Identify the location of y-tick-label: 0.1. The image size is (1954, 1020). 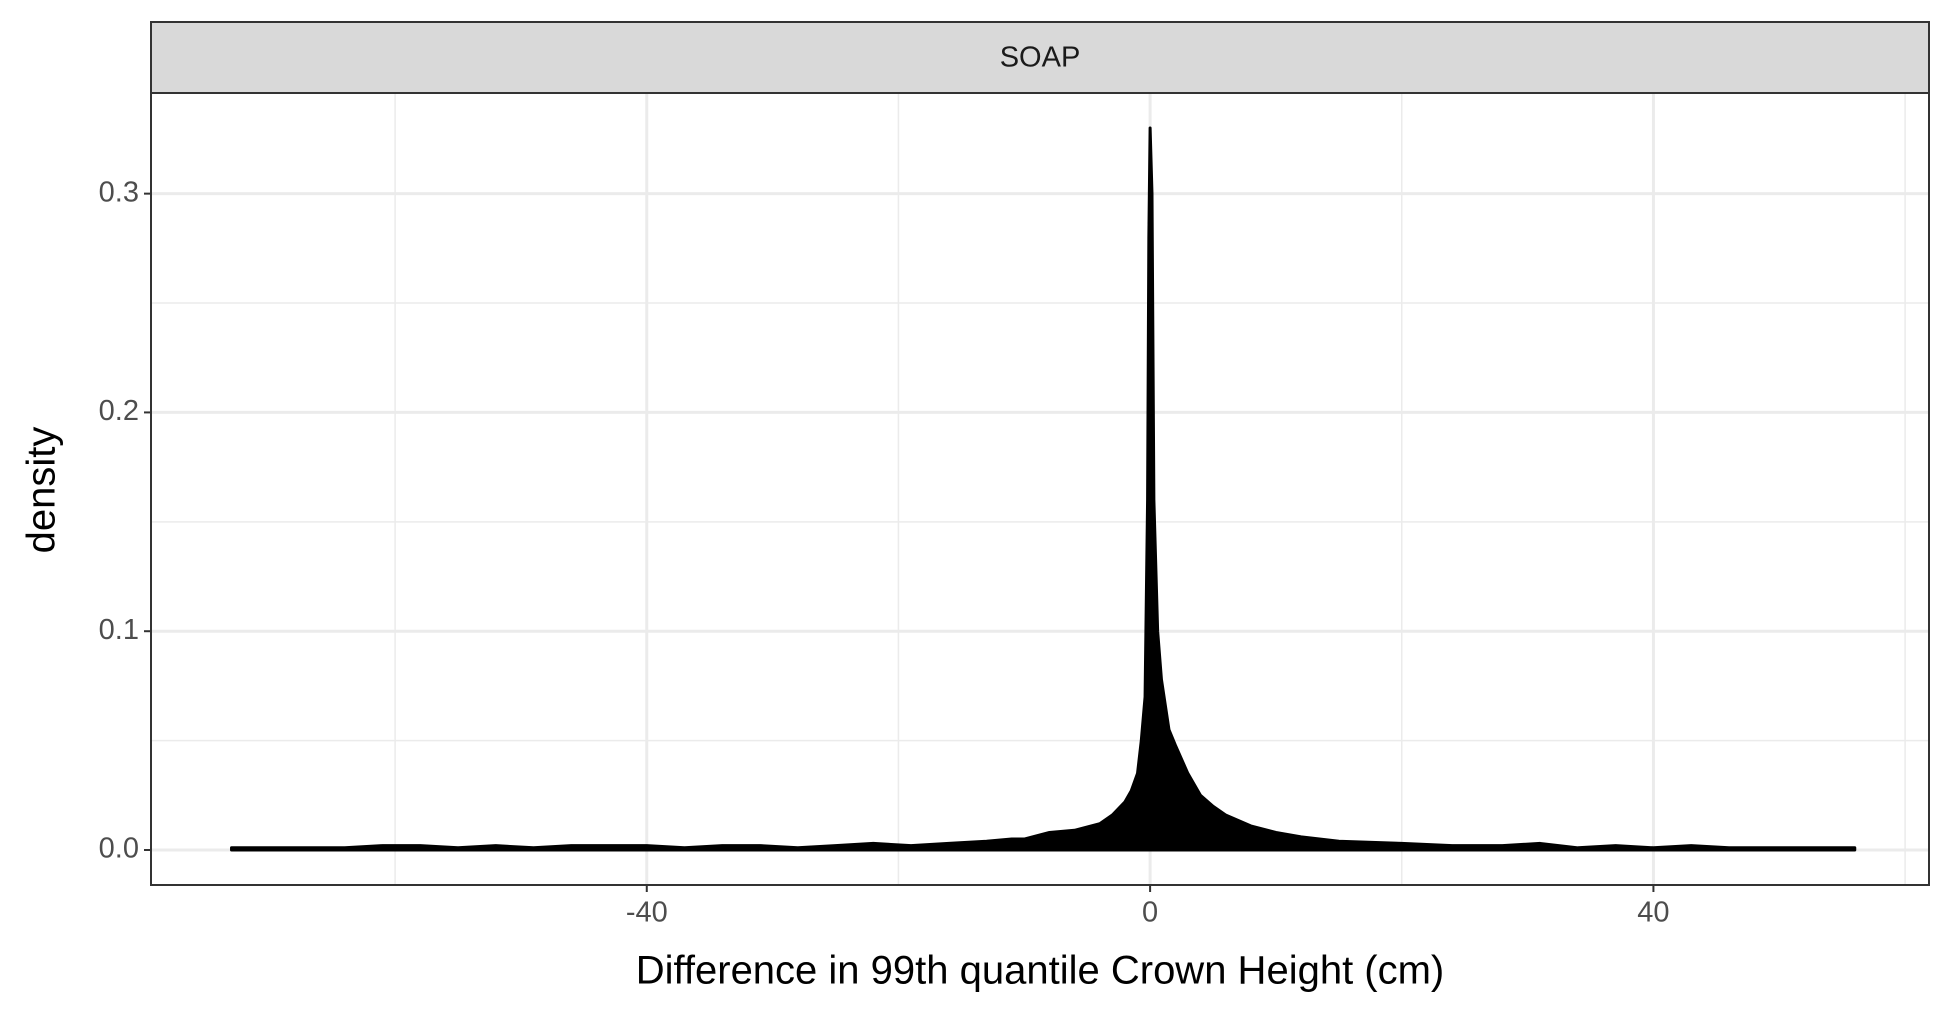
(119, 630).